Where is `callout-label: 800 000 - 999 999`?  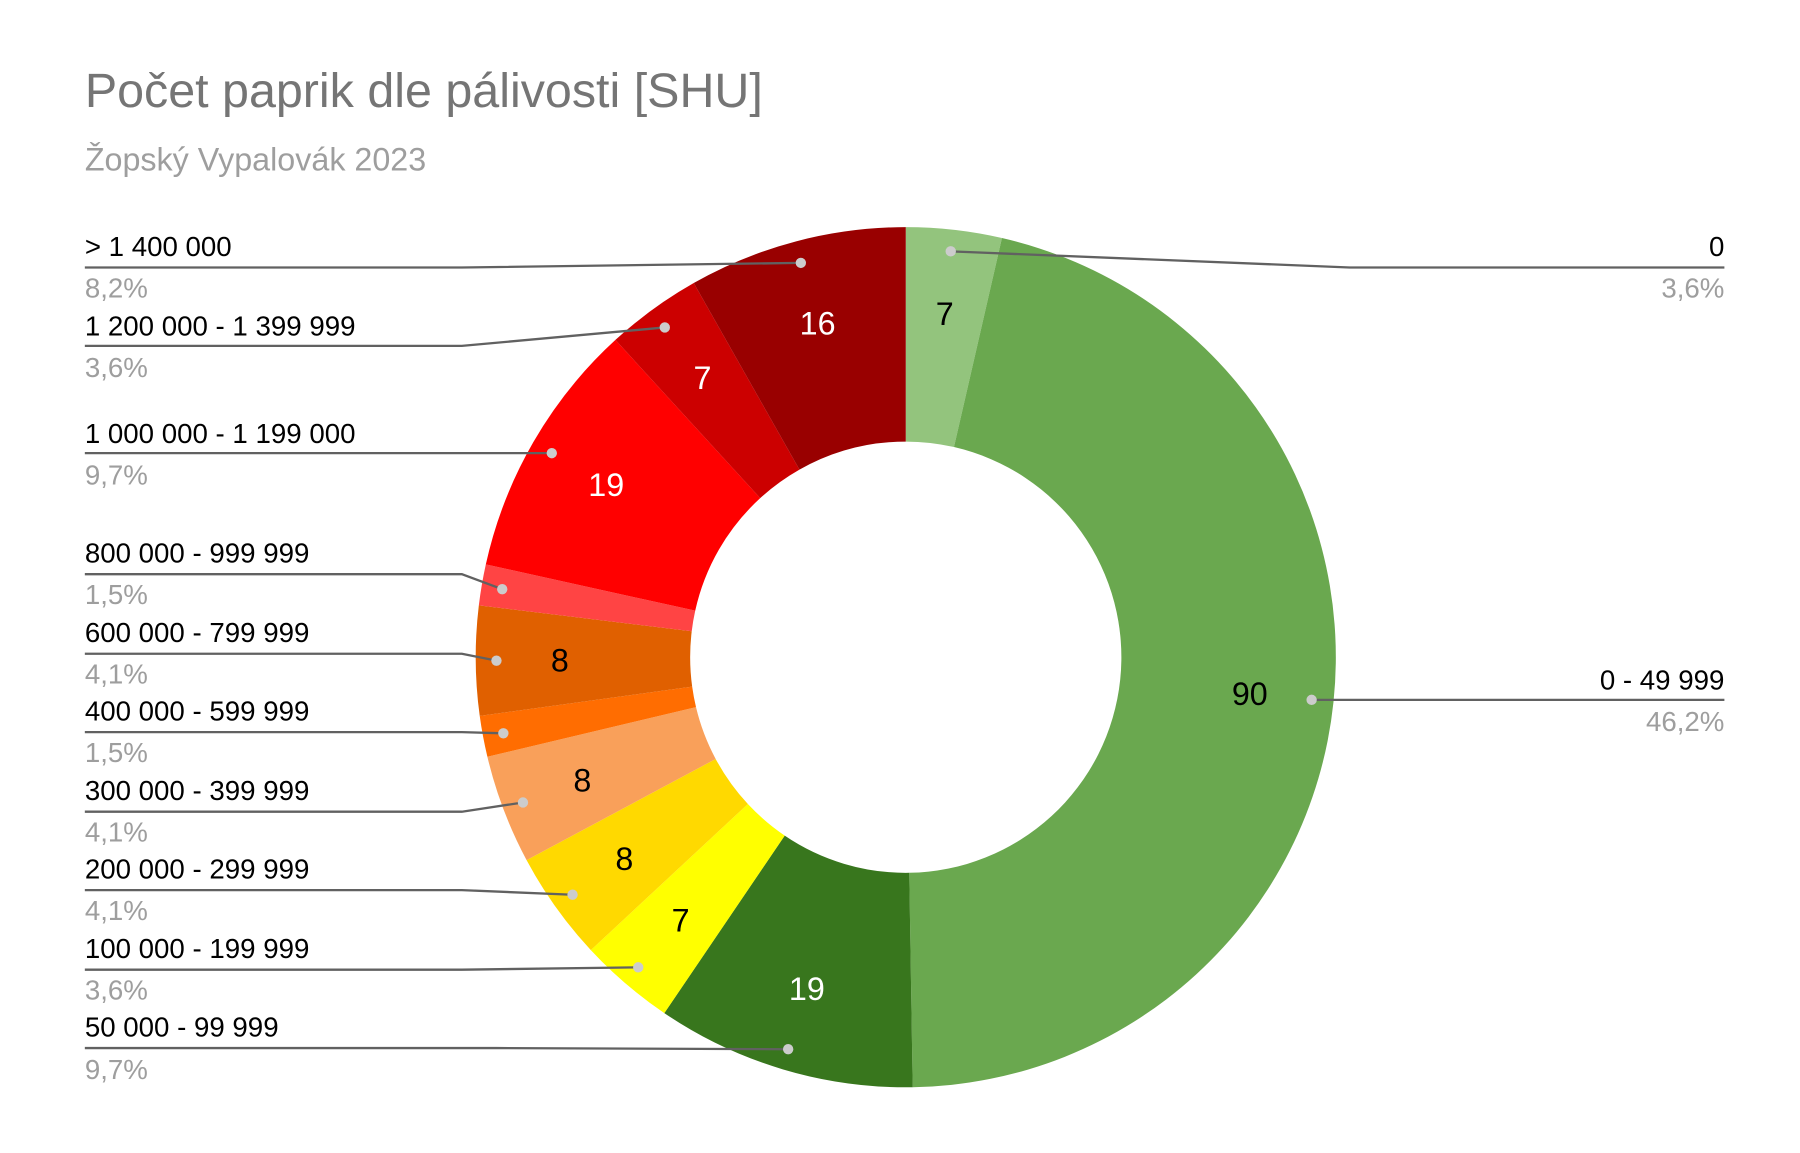 callout-label: 800 000 - 999 999 is located at coordinates (197, 553).